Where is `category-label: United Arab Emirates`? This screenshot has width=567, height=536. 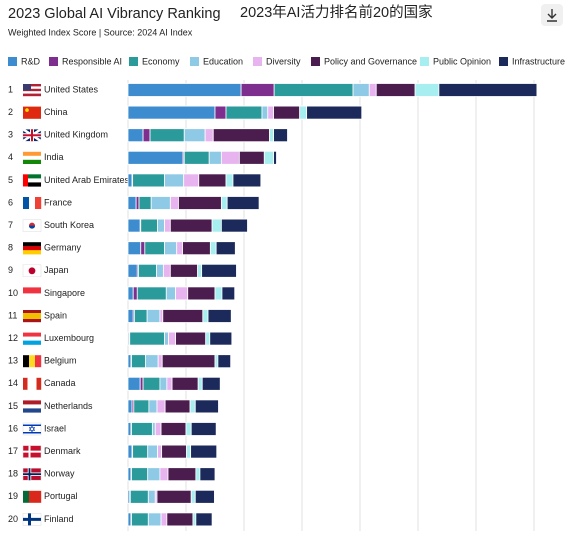 category-label: United Arab Emirates is located at coordinates (87, 180).